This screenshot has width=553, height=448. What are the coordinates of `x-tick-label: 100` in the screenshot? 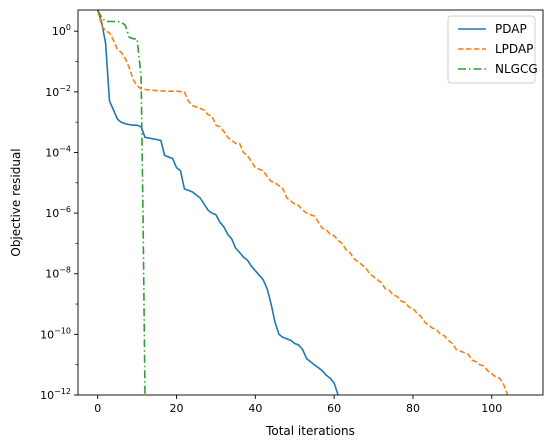 It's located at (491, 408).